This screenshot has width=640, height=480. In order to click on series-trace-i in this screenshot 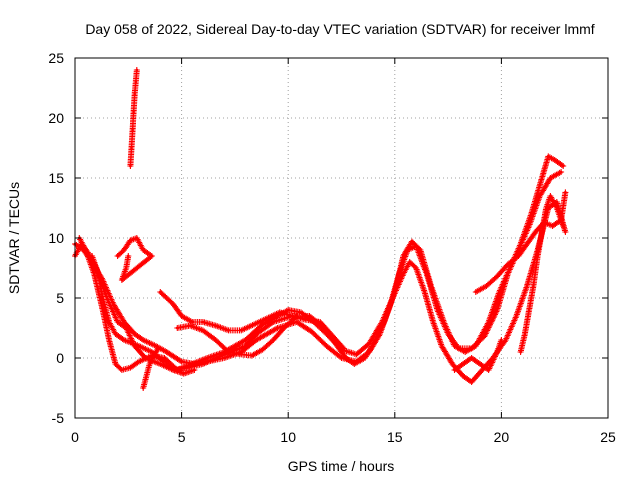, I will do `click(151, 368)`.